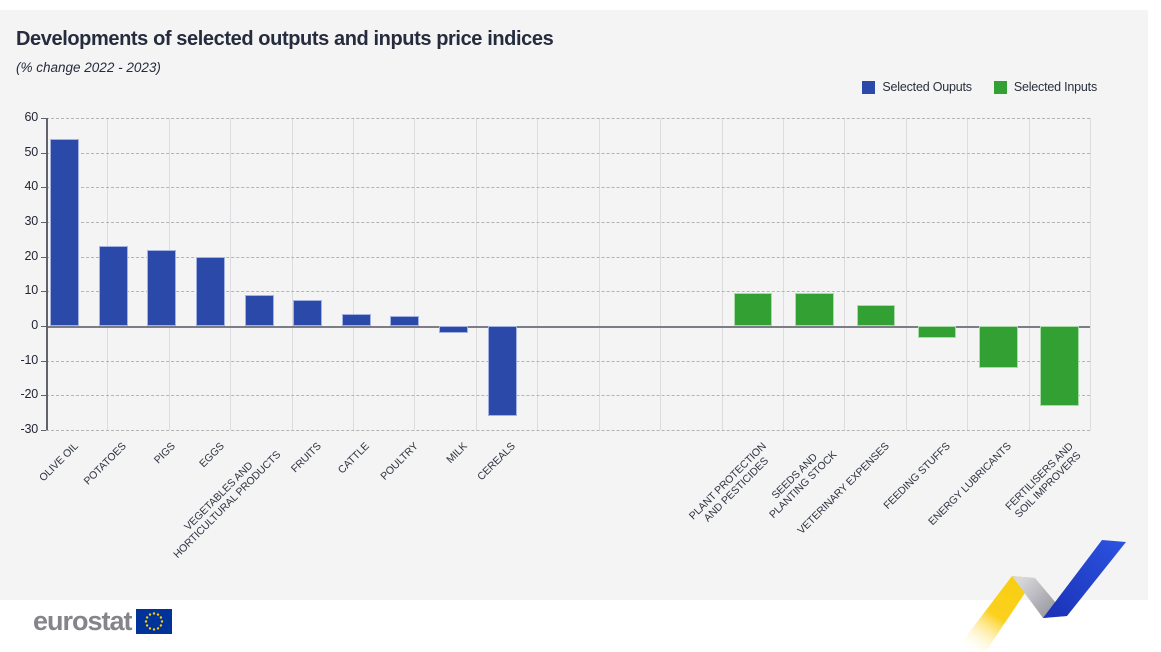 Image resolution: width=1161 pixels, height=652 pixels. Describe the element at coordinates (210, 291) in the screenshot. I see `bar-eggs` at that location.